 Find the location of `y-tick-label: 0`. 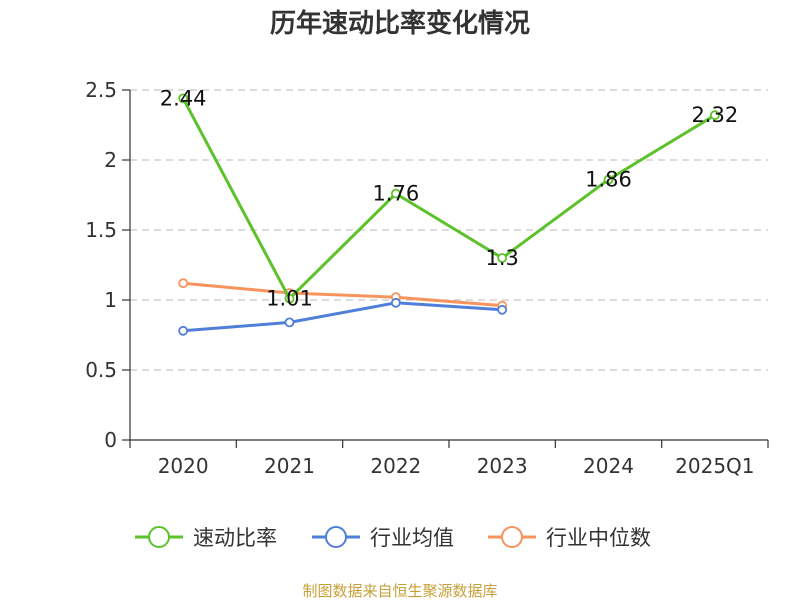

y-tick-label: 0 is located at coordinates (110, 440).